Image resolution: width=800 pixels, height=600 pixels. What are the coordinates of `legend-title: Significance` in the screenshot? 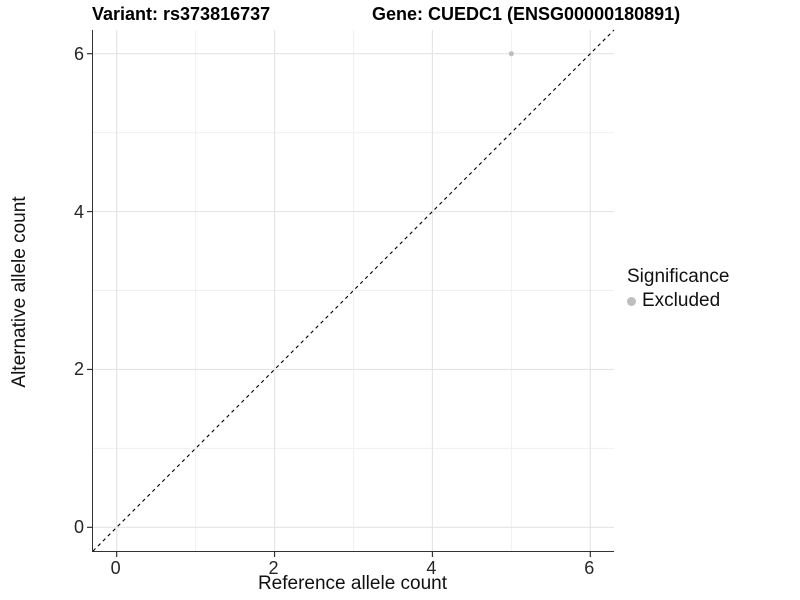 It's located at (678, 276).